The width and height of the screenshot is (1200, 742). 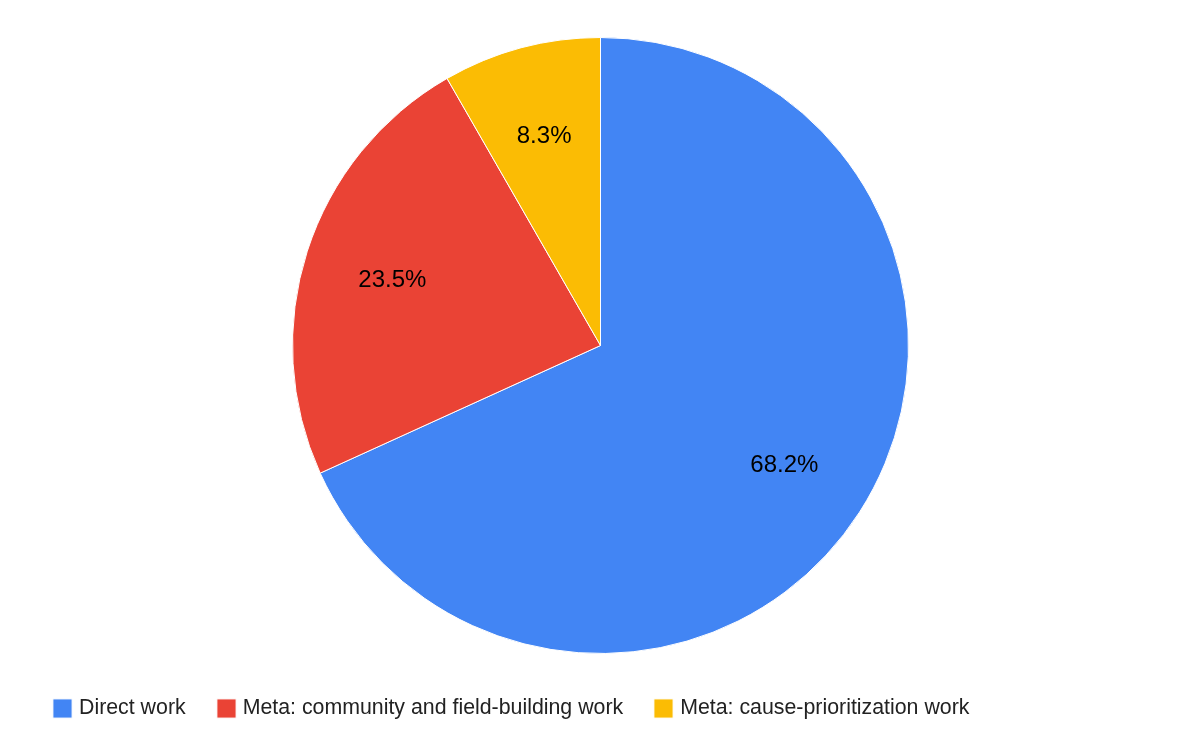 I want to click on data-label: 68.2%, so click(x=784, y=464).